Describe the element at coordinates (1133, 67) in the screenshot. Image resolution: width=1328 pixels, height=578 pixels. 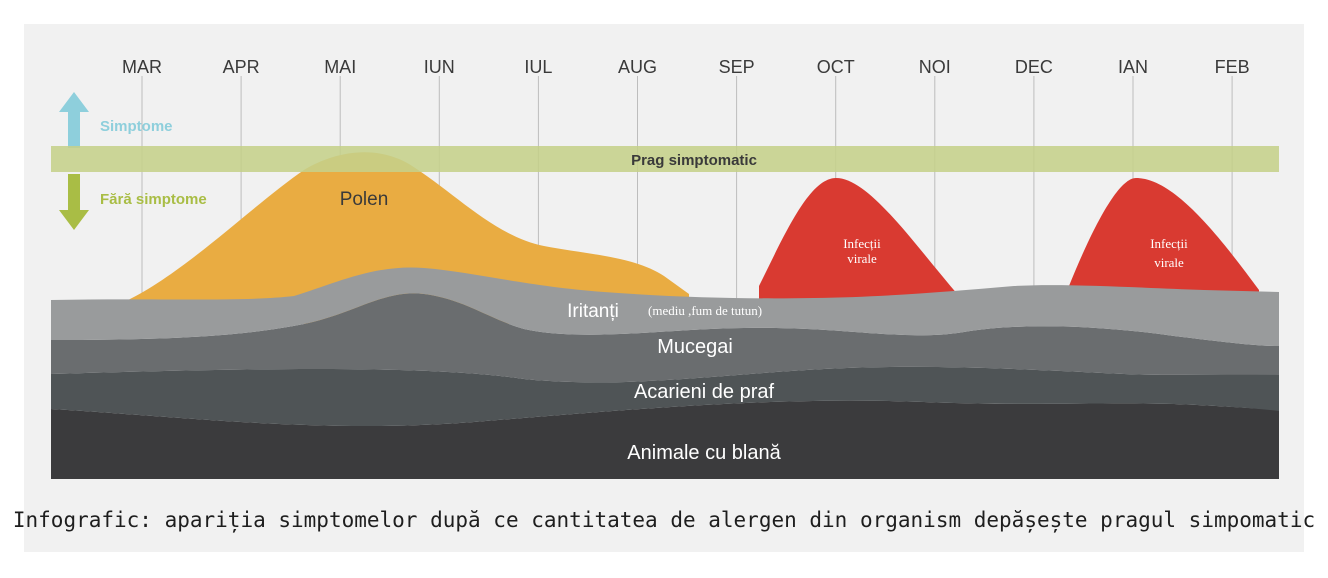
I see `month-label-ian: IAN` at that location.